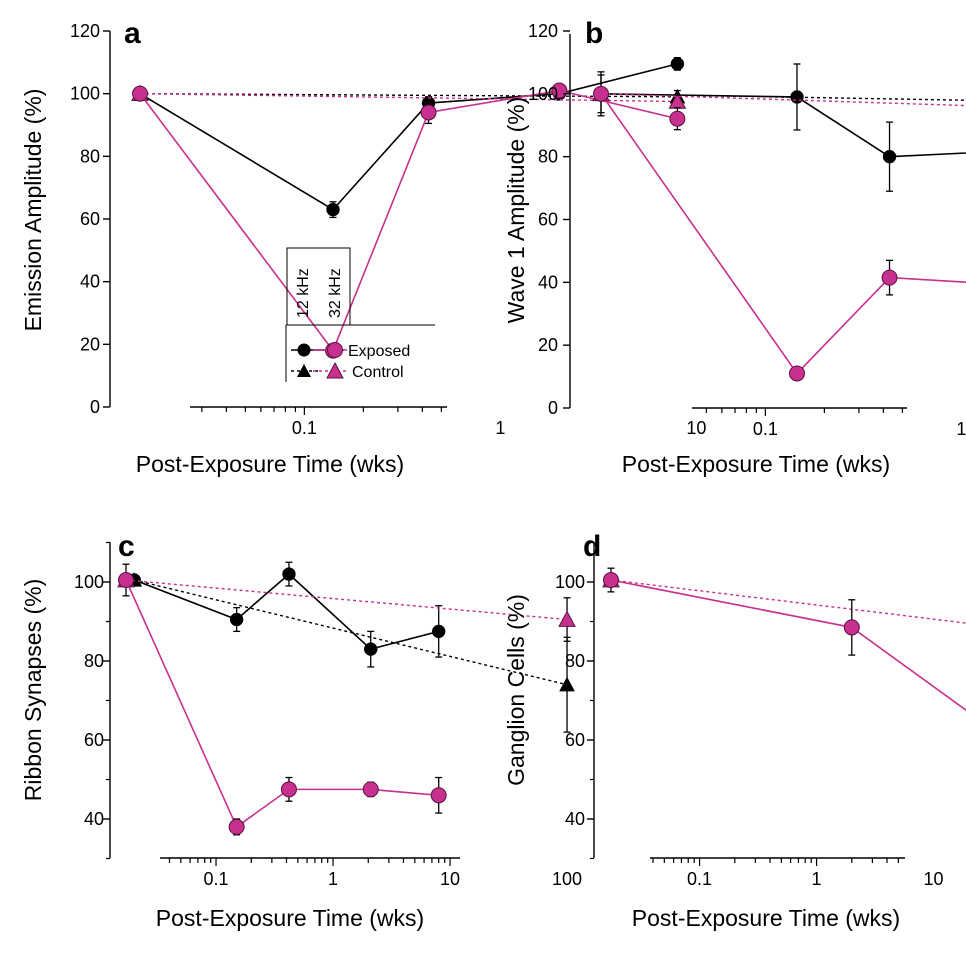  I want to click on x-axis-title-a: Post-Exposure Time (wks), so click(270, 464).